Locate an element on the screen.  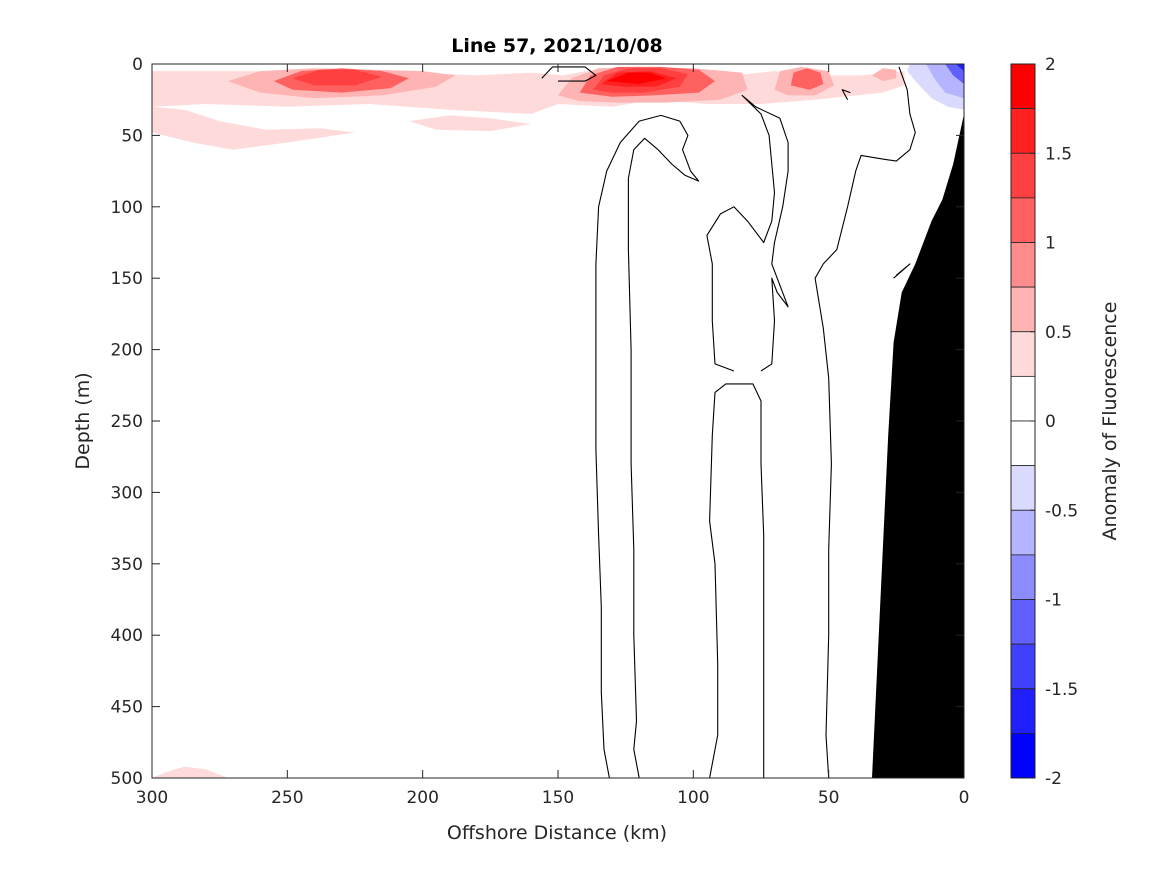
colorbar-tick-label: -0.5 is located at coordinates (1061, 511).